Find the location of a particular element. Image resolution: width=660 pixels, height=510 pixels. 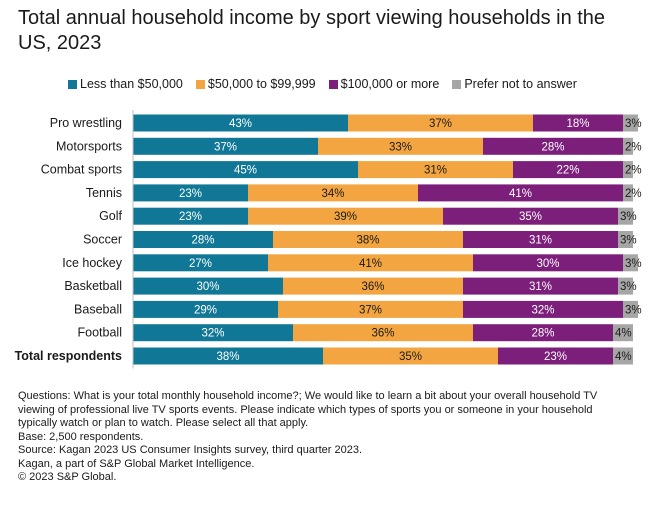

legend-swatch-under-50k is located at coordinates (72, 84).